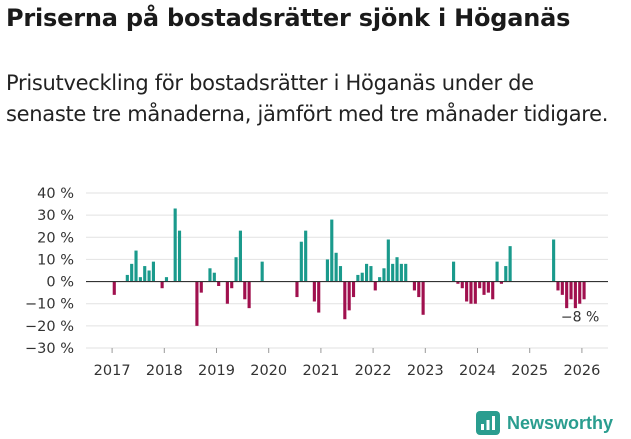 The height and width of the screenshot is (439, 631). What do you see at coordinates (55, 194) in the screenshot?
I see `y-tick-label: 40 %` at bounding box center [55, 194].